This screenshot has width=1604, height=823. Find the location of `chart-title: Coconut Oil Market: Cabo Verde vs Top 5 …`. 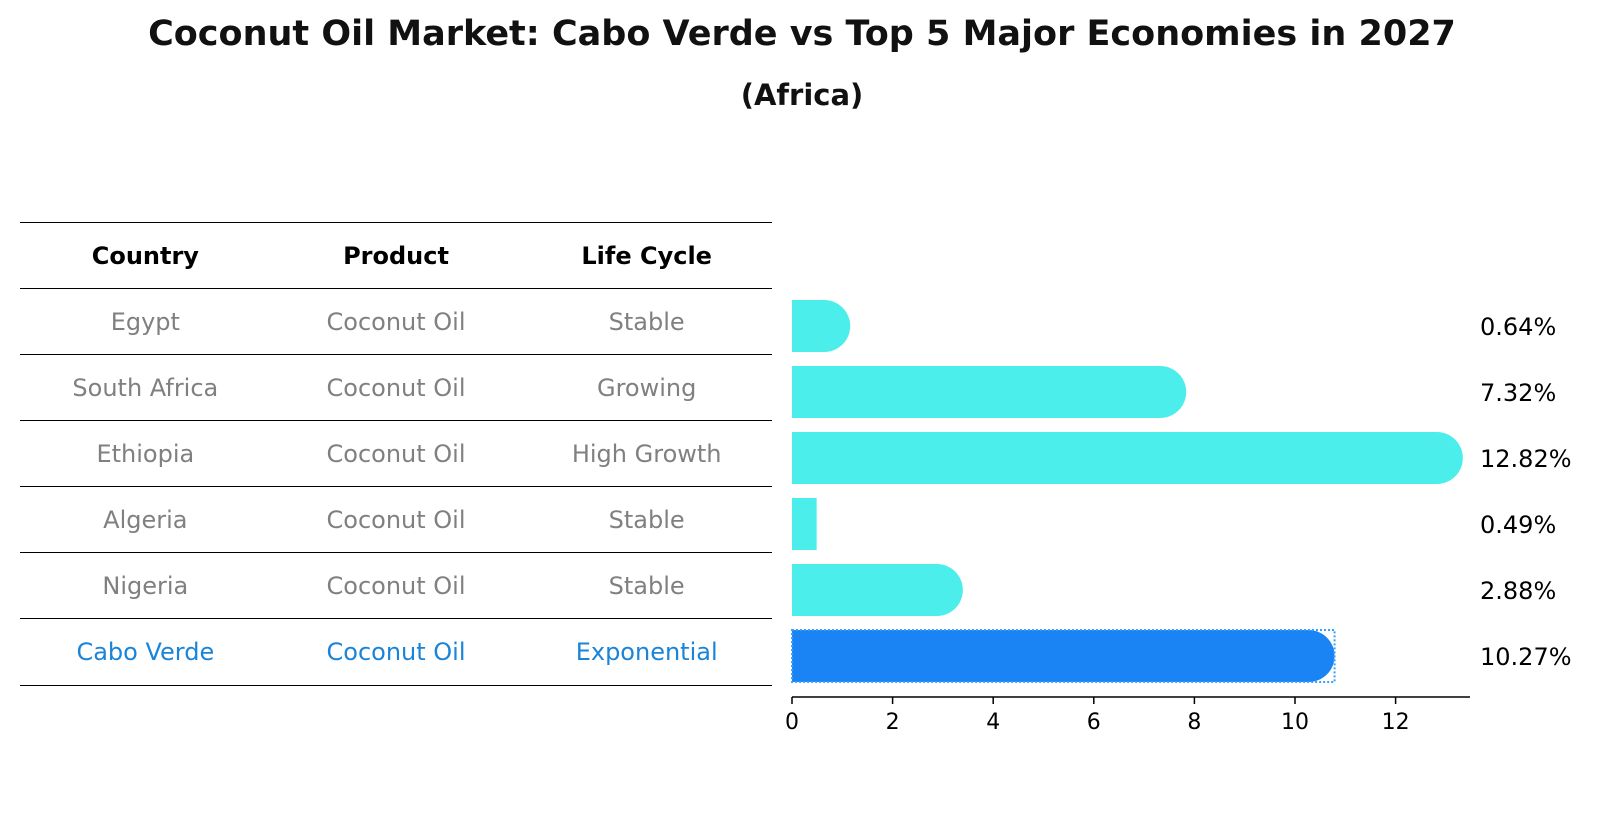

chart-title: Coconut Oil Market: Cabo Verde vs Top 5 … is located at coordinates (802, 34).